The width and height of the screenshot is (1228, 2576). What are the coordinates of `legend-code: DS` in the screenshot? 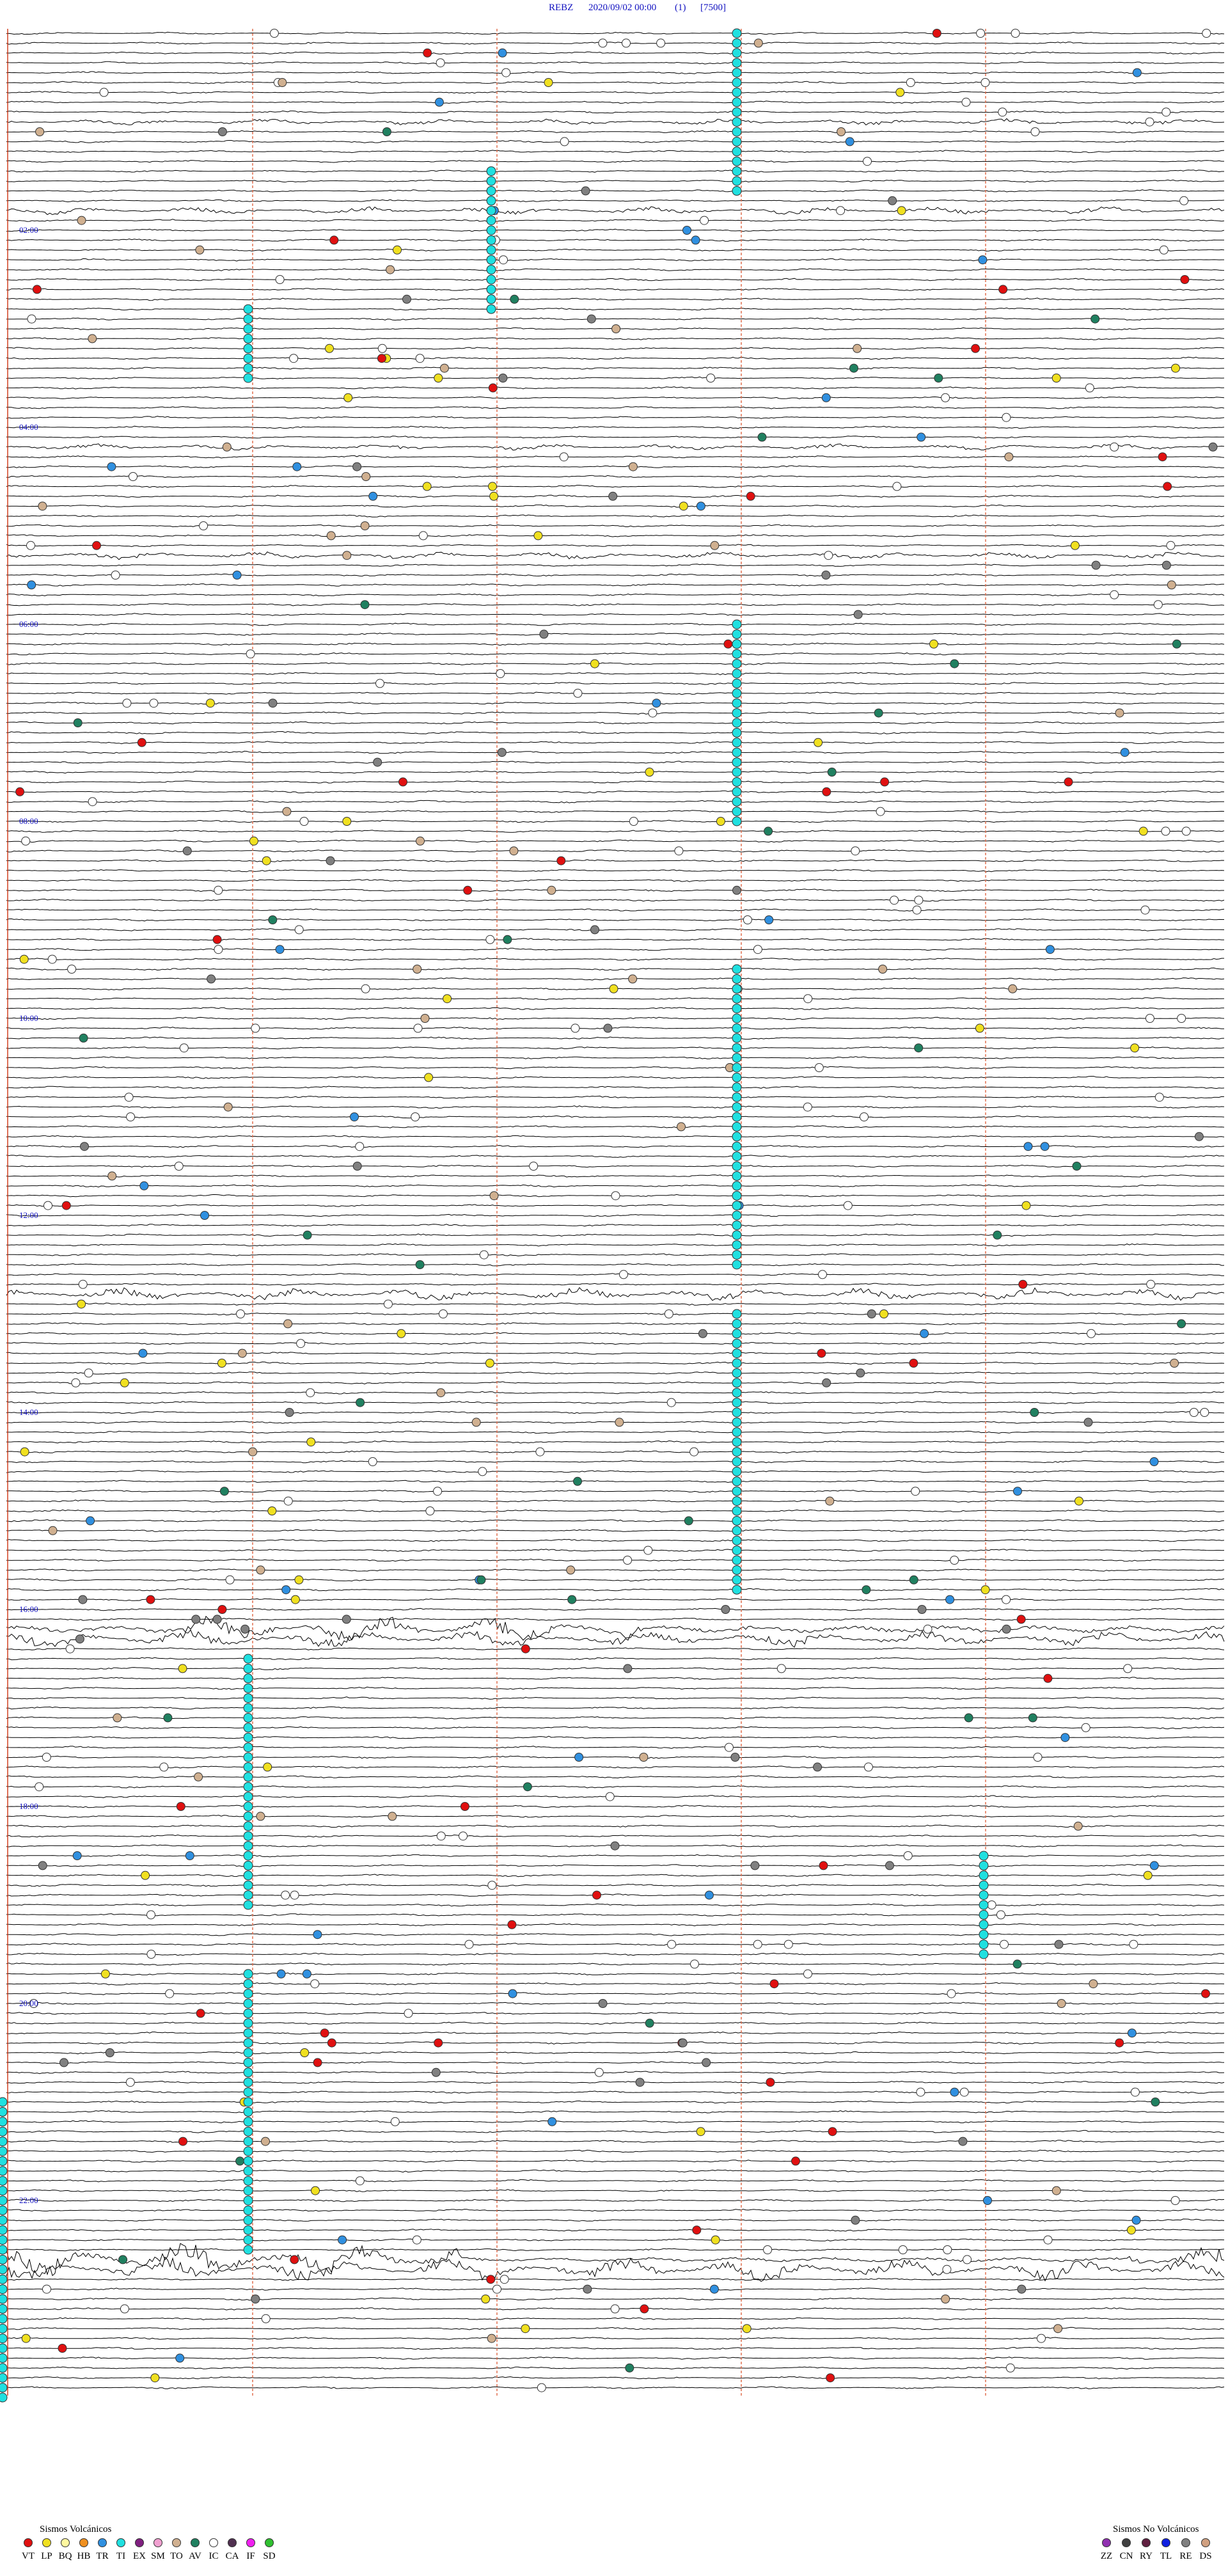 It's located at (1205, 2556).